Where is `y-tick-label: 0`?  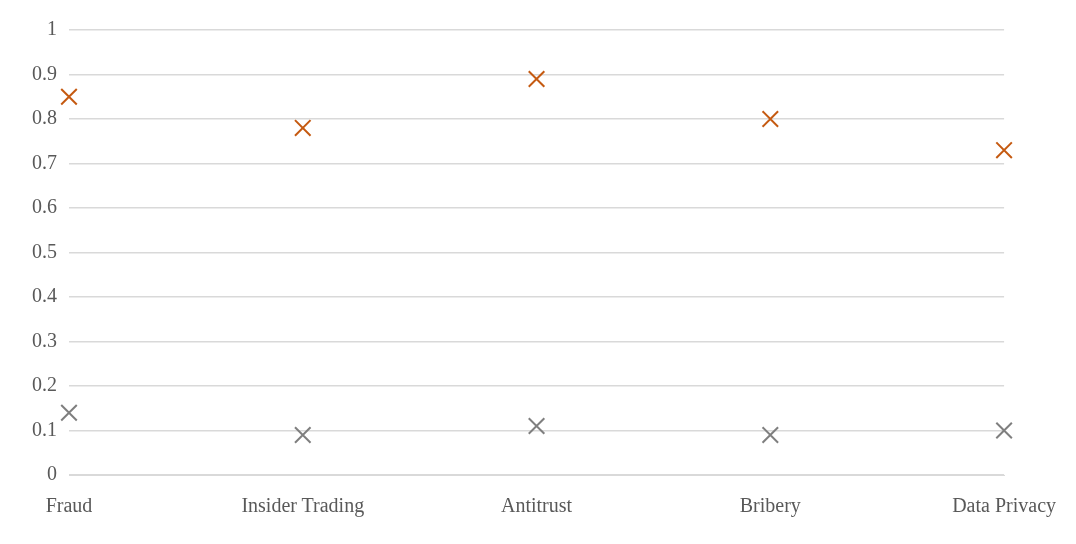 y-tick-label: 0 is located at coordinates (52, 473).